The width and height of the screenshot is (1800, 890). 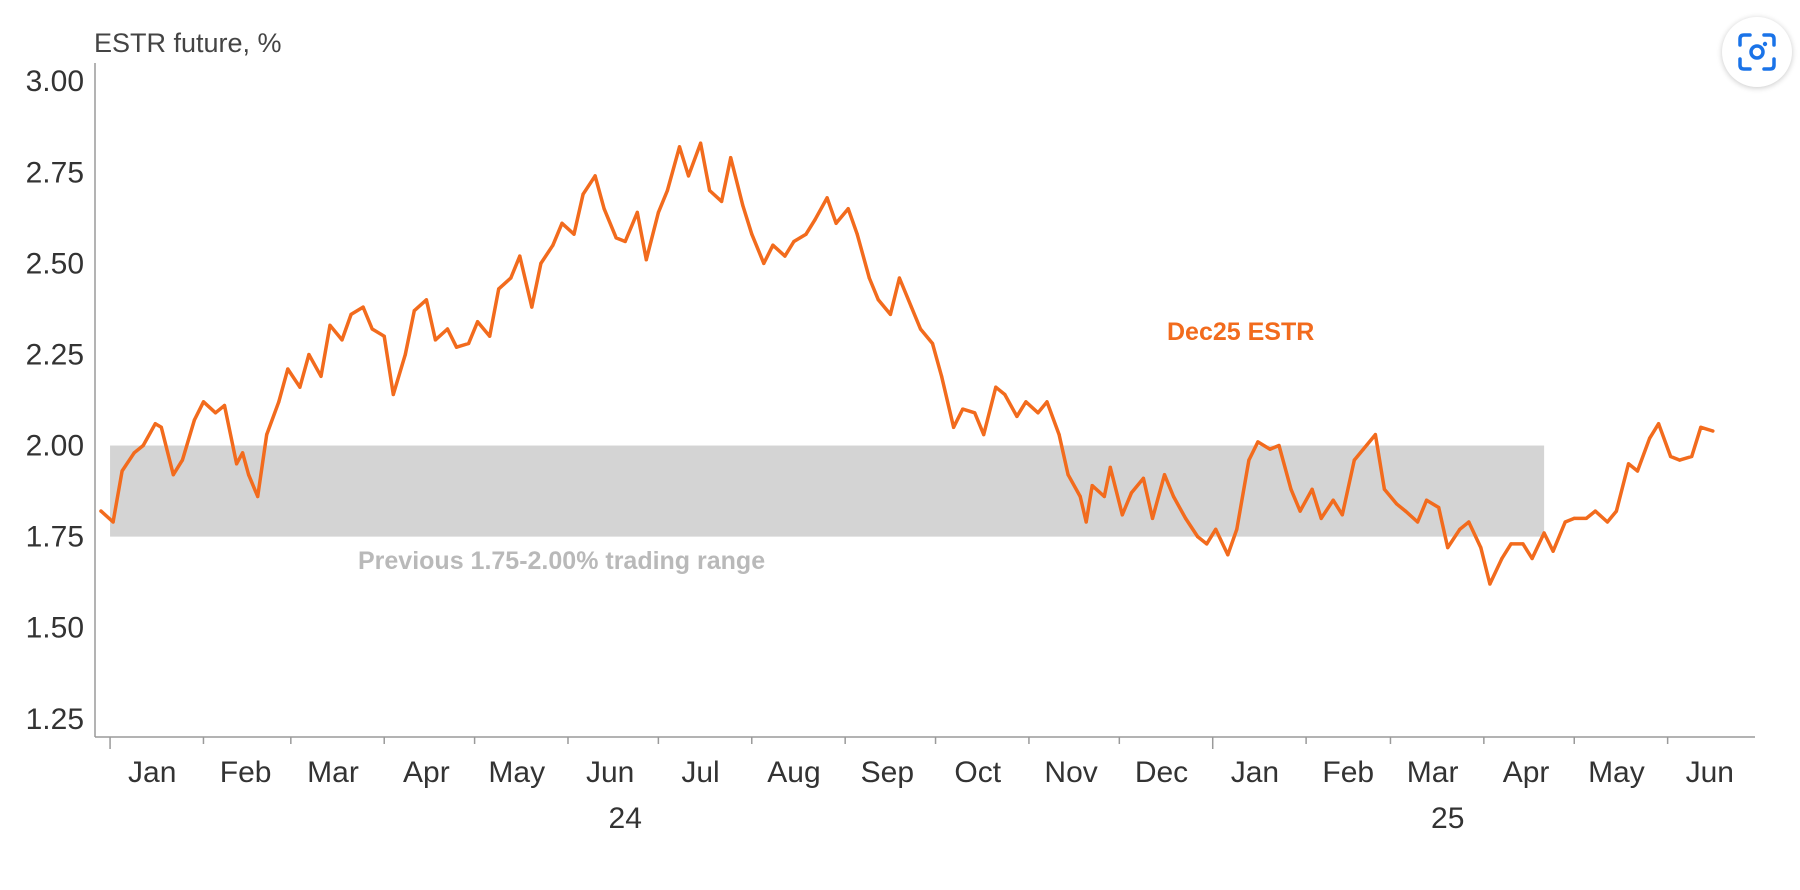 What do you see at coordinates (793, 772) in the screenshot?
I see `x-tick-label: Aug` at bounding box center [793, 772].